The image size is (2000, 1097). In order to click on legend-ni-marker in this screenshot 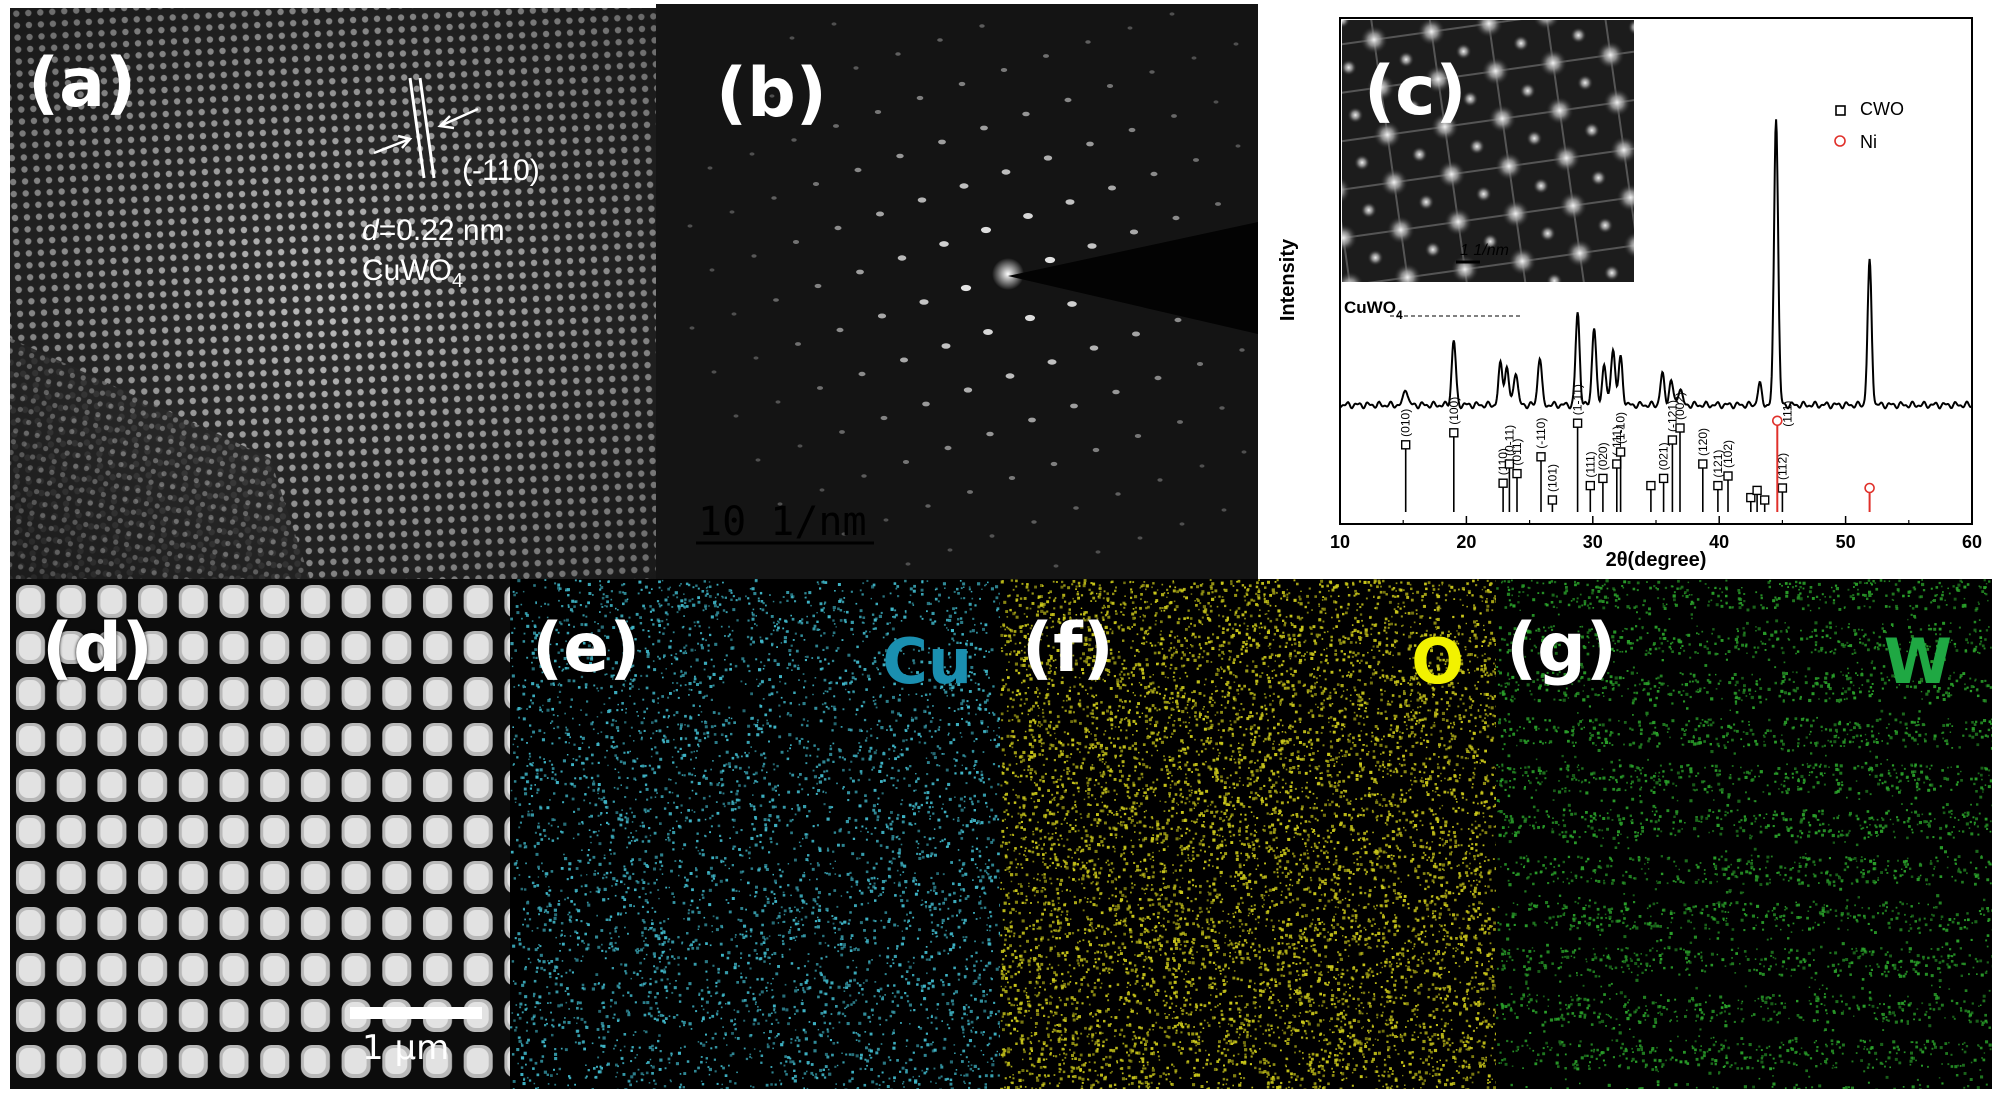, I will do `click(1840, 141)`.